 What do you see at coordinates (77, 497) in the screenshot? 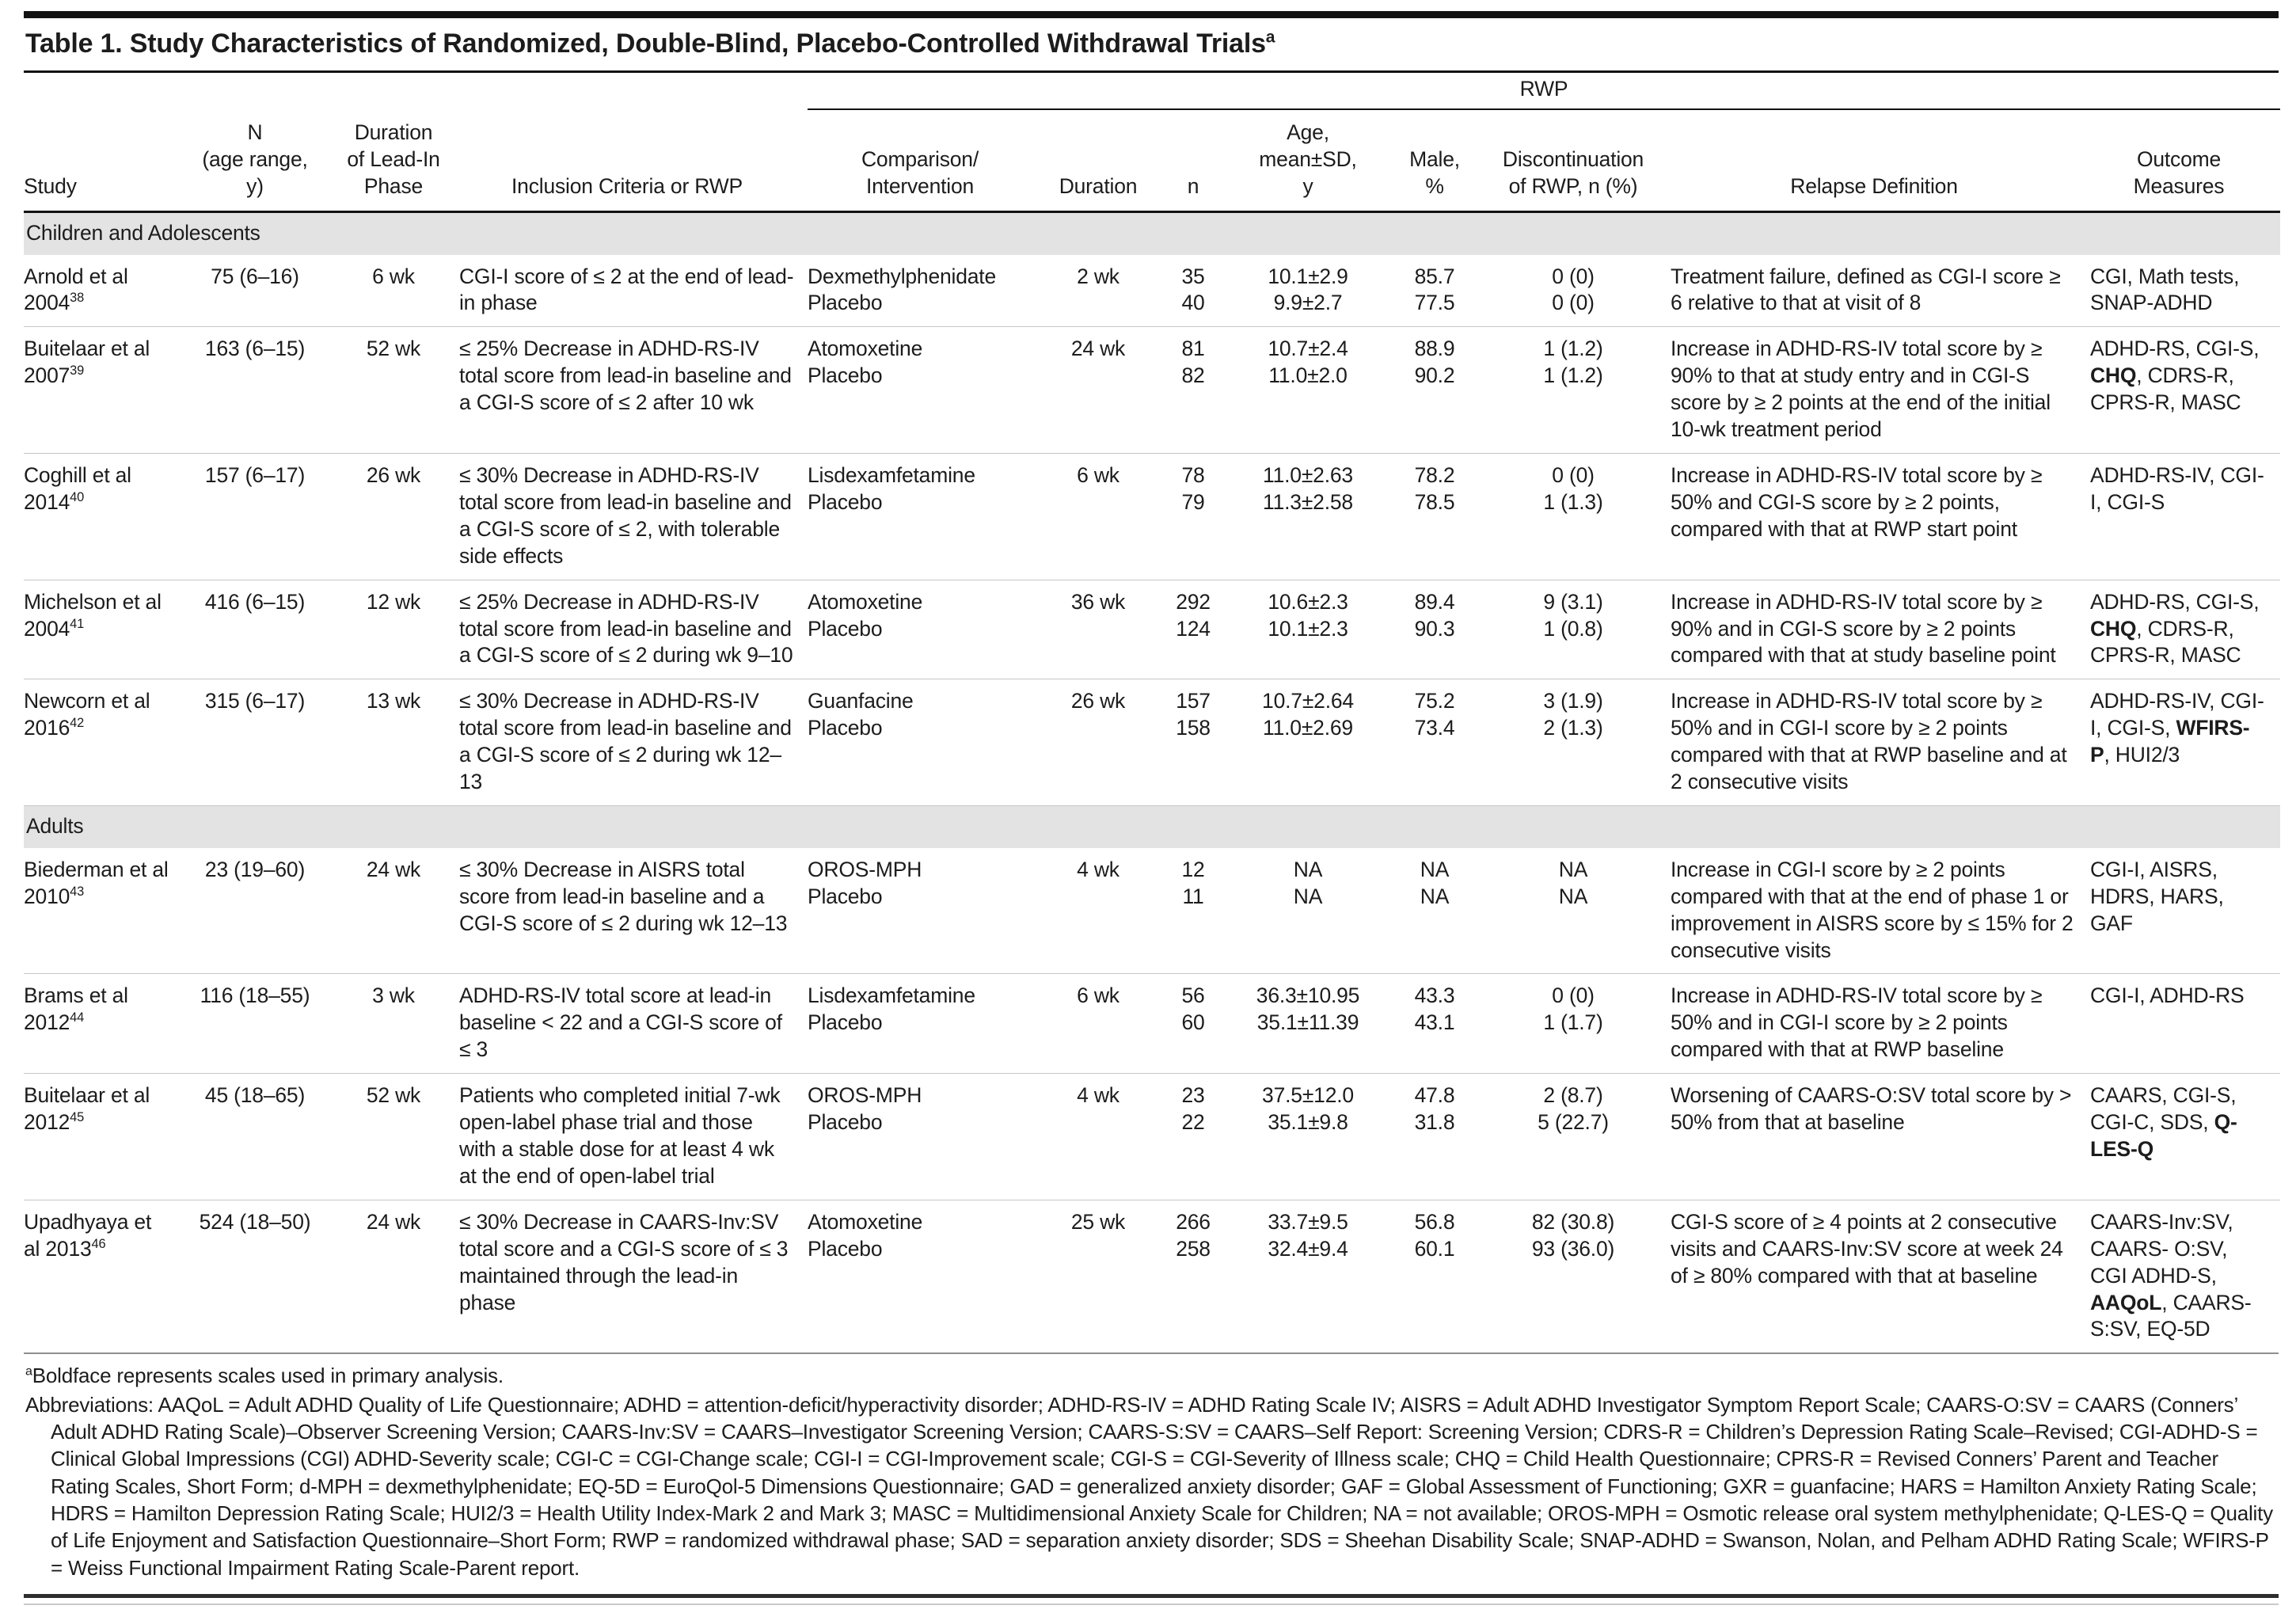
I see `study-reference-number: 40` at bounding box center [77, 497].